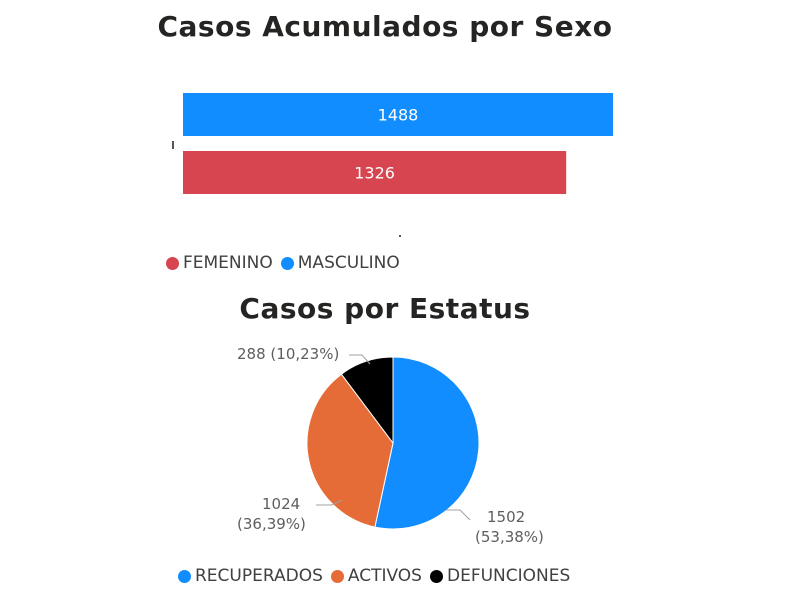  I want to click on legend-dot-activos, so click(337, 576).